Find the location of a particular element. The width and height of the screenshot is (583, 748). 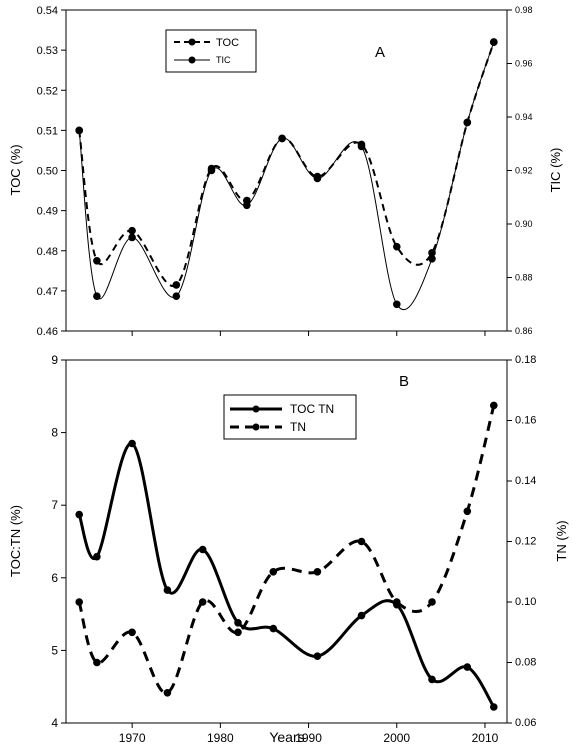

left-y-tick-label: 0.47 is located at coordinates (47, 292).